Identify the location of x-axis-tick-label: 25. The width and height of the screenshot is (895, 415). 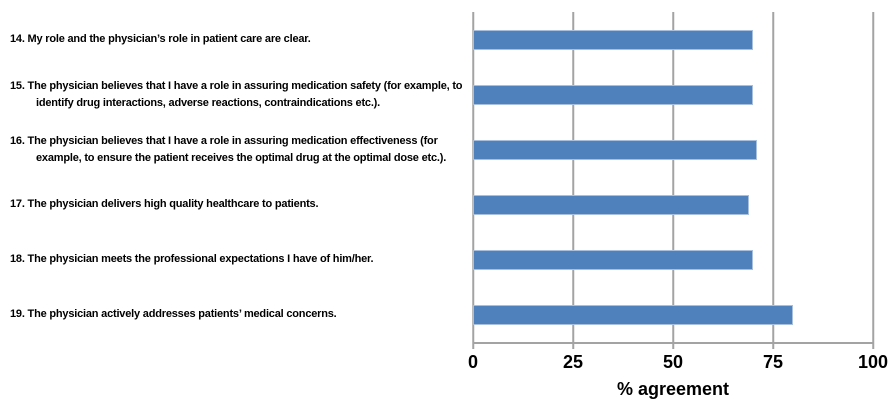
(573, 362).